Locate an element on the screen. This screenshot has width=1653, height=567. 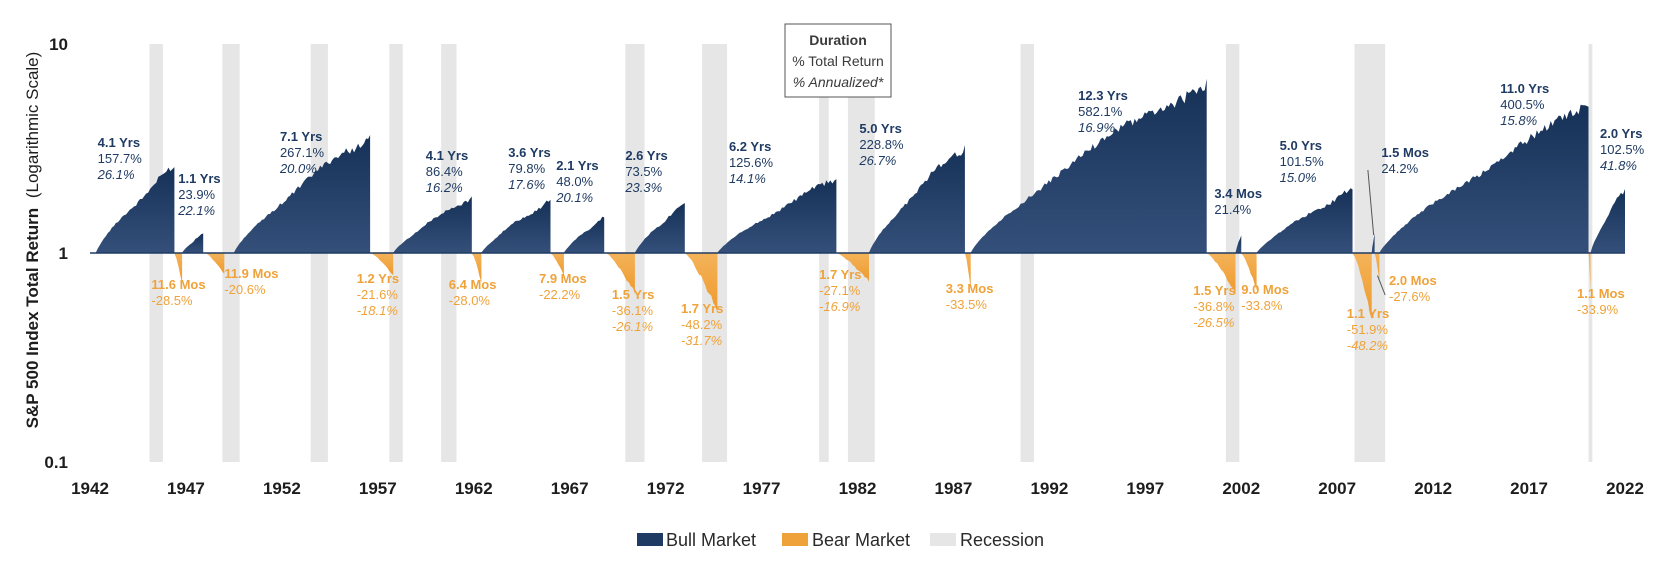
x-tick-label-12: 2002 is located at coordinates (1241, 488).